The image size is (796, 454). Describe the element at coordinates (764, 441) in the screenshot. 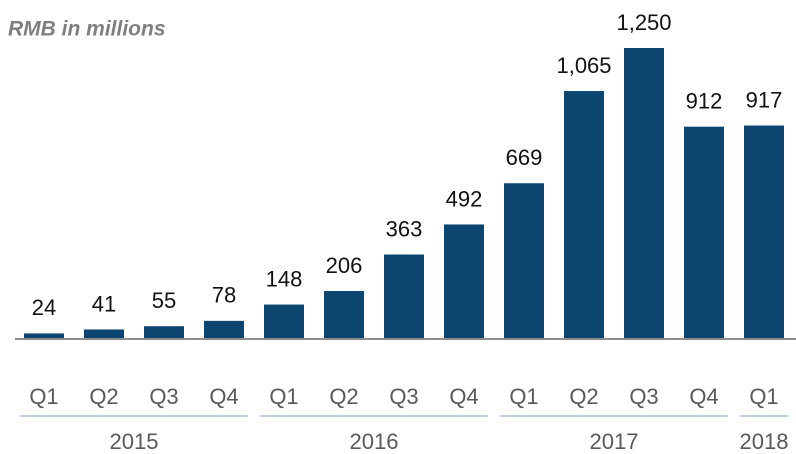

I see `group-label: 2018` at that location.